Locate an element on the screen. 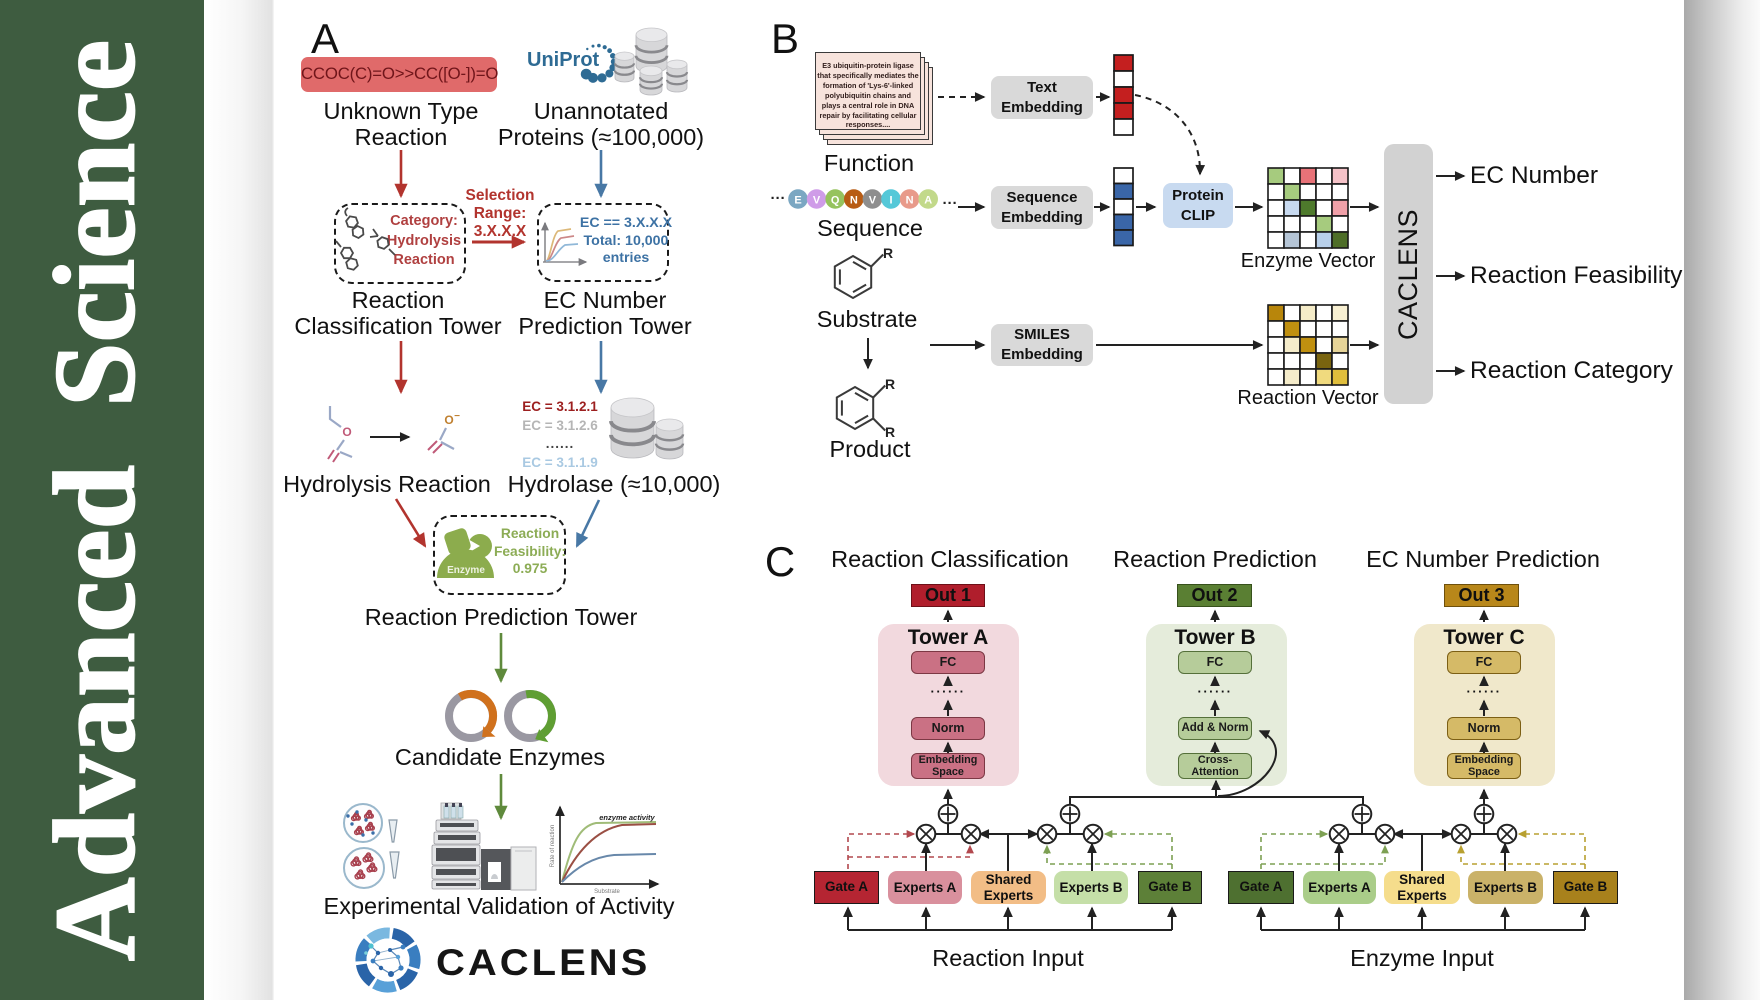 The width and height of the screenshot is (1760, 1000). svg-text: enzyme activity is located at coordinates (627, 817).